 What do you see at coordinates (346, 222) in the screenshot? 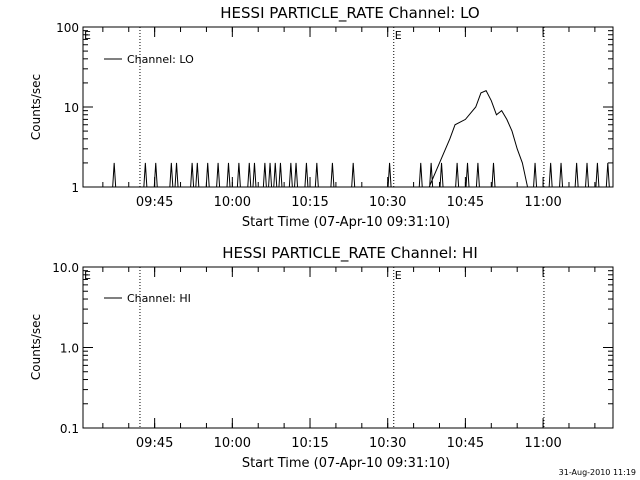
I see `chart-lo-xlabel: Start Time (07-Apr-10 09:31:10)` at bounding box center [346, 222].